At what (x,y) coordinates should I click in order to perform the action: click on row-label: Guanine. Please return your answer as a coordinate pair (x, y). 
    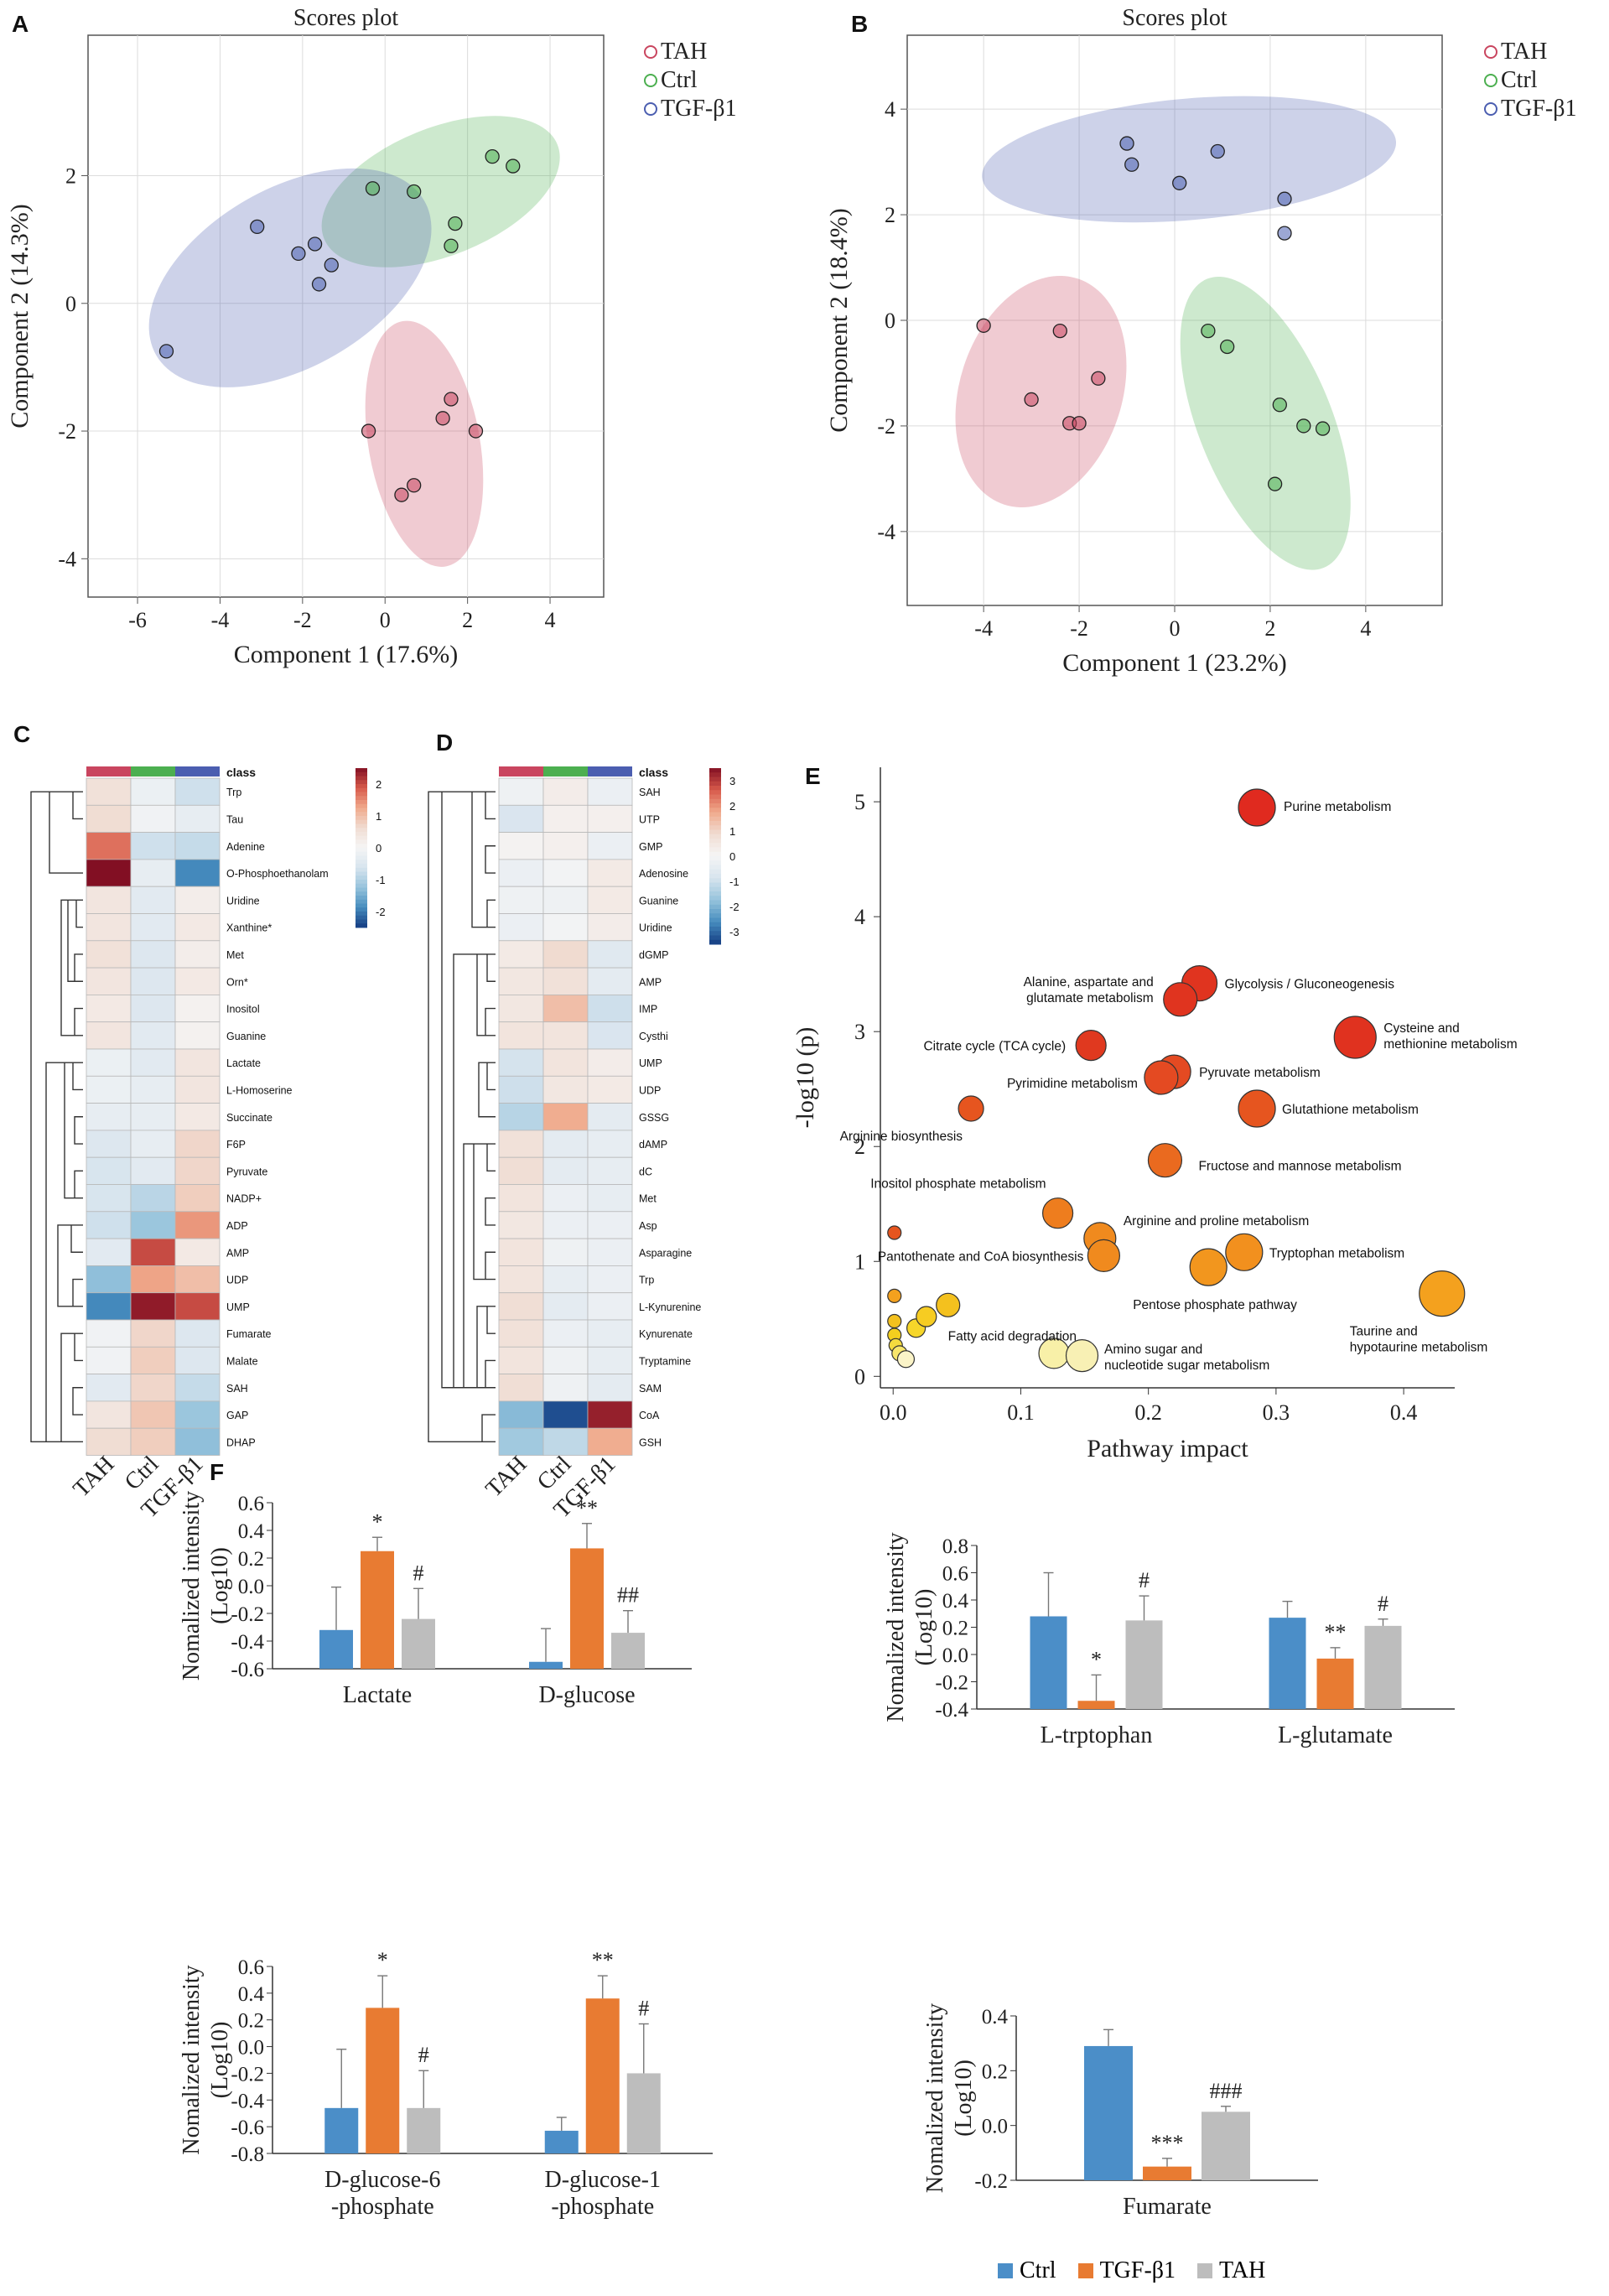
    Looking at the image, I should click on (658, 900).